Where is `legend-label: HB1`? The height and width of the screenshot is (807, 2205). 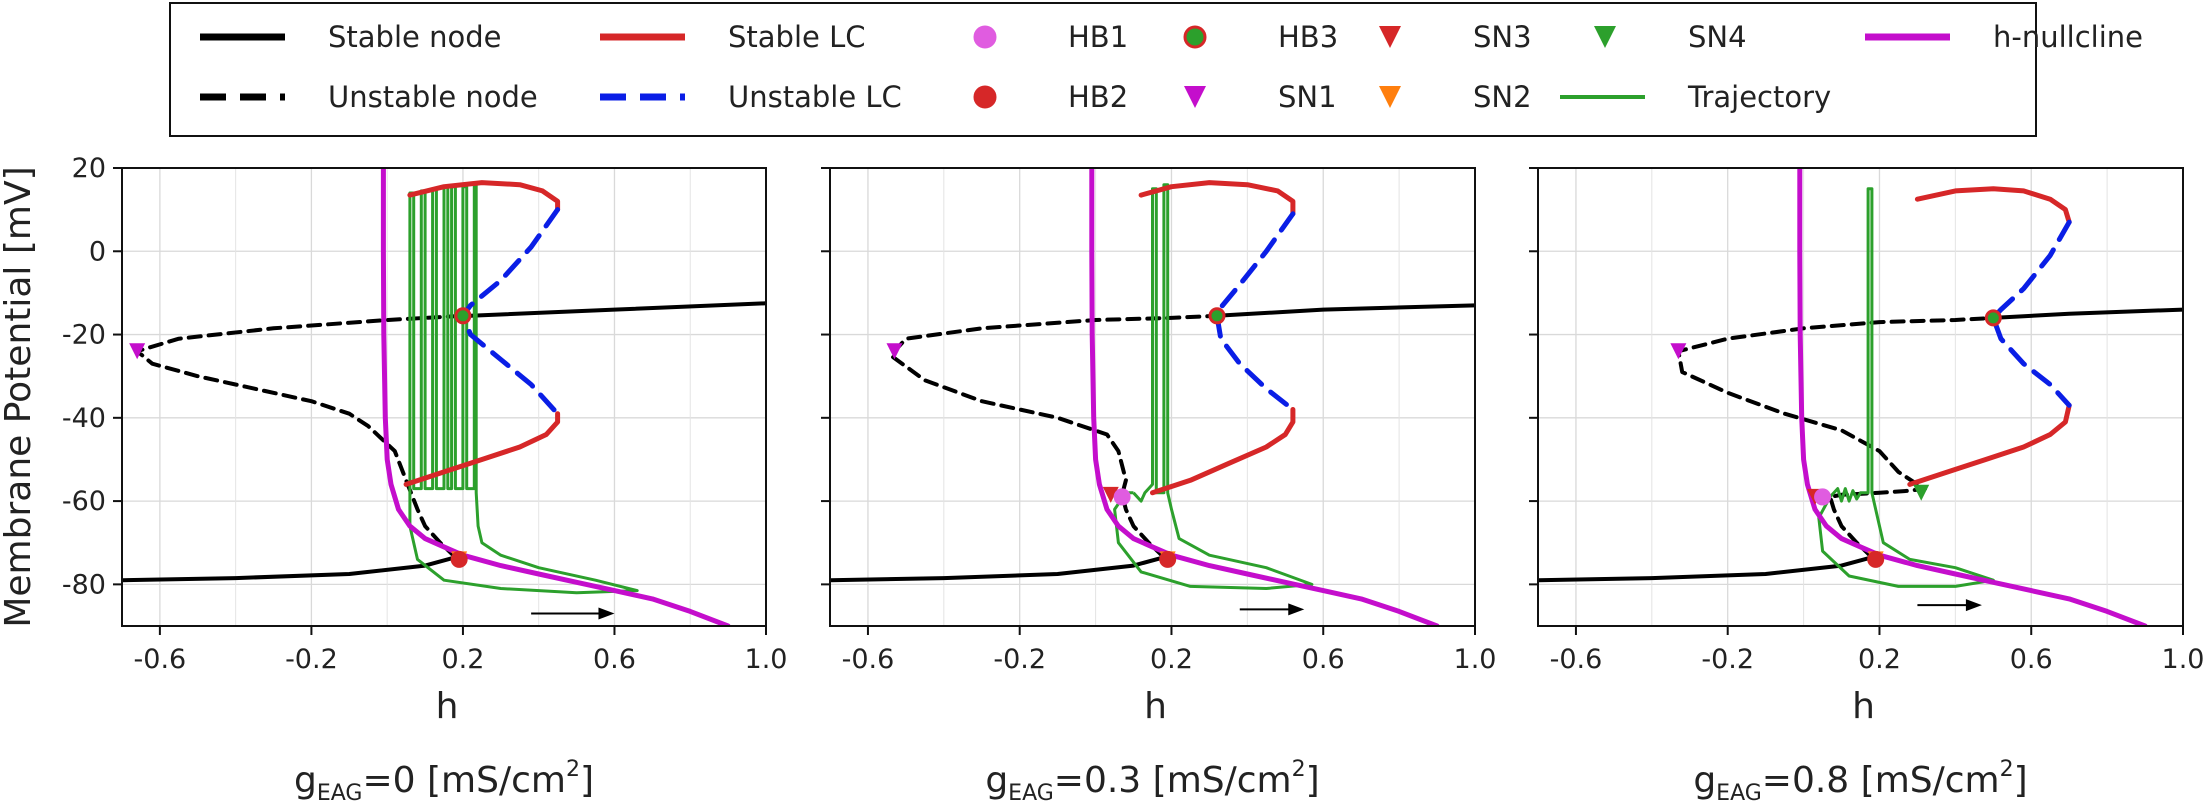 legend-label: HB1 is located at coordinates (1098, 37).